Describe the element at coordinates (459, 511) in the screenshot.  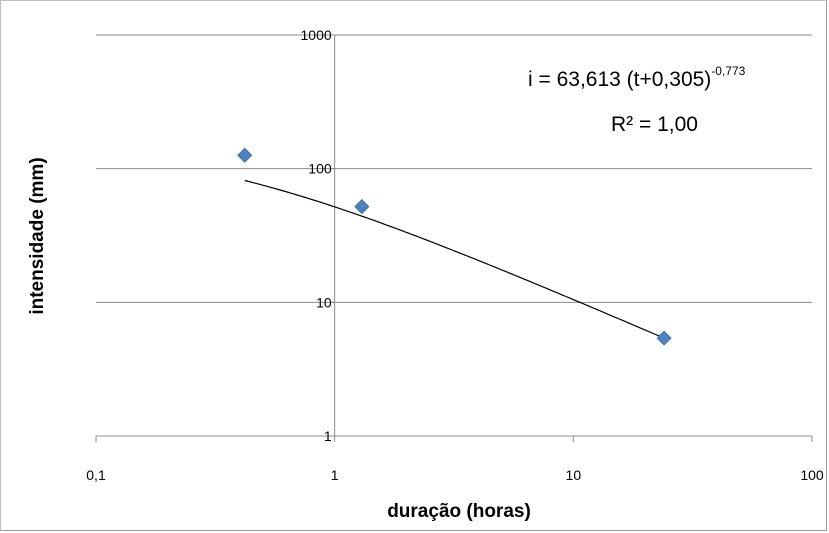
I see `x-axis-title: duração (horas)` at that location.